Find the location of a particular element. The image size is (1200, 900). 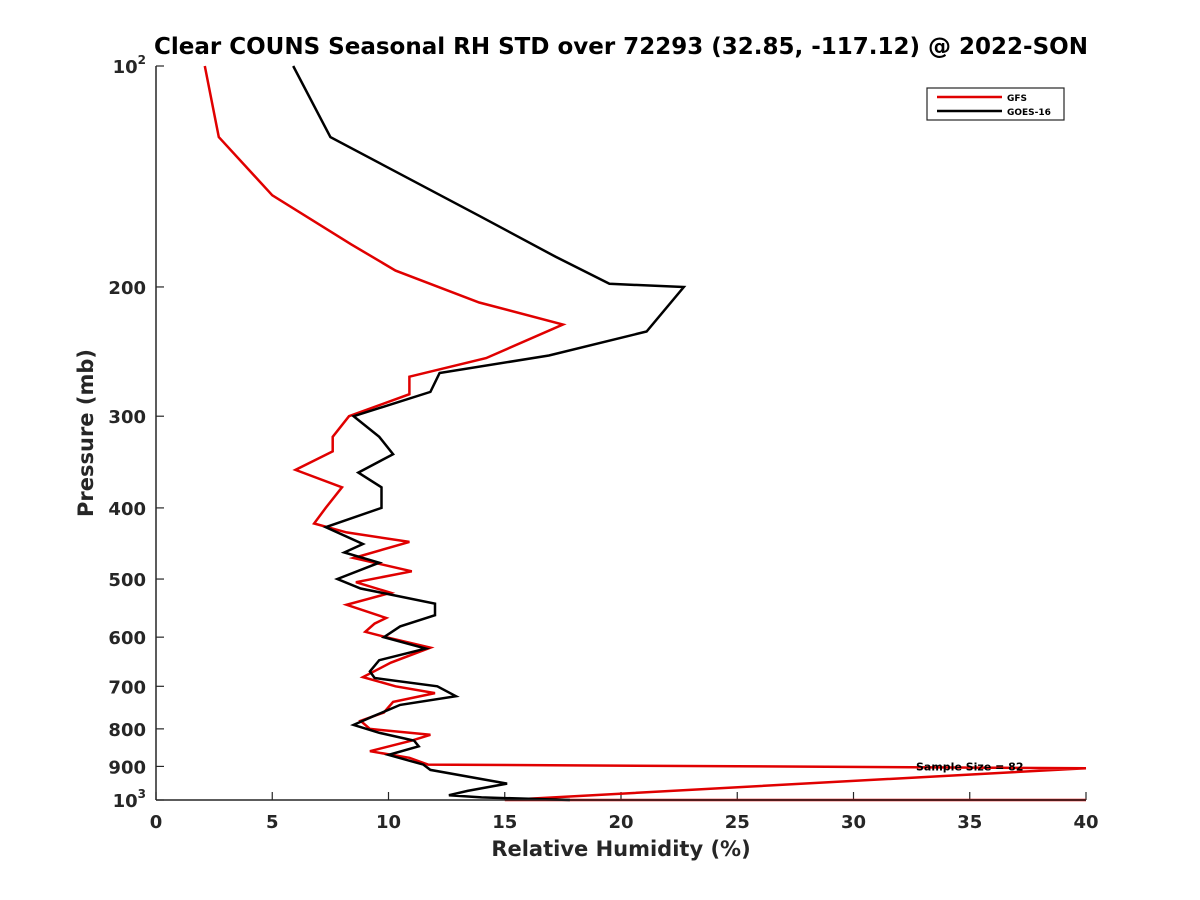

legend-gfs-label: GFS is located at coordinates (1017, 99).